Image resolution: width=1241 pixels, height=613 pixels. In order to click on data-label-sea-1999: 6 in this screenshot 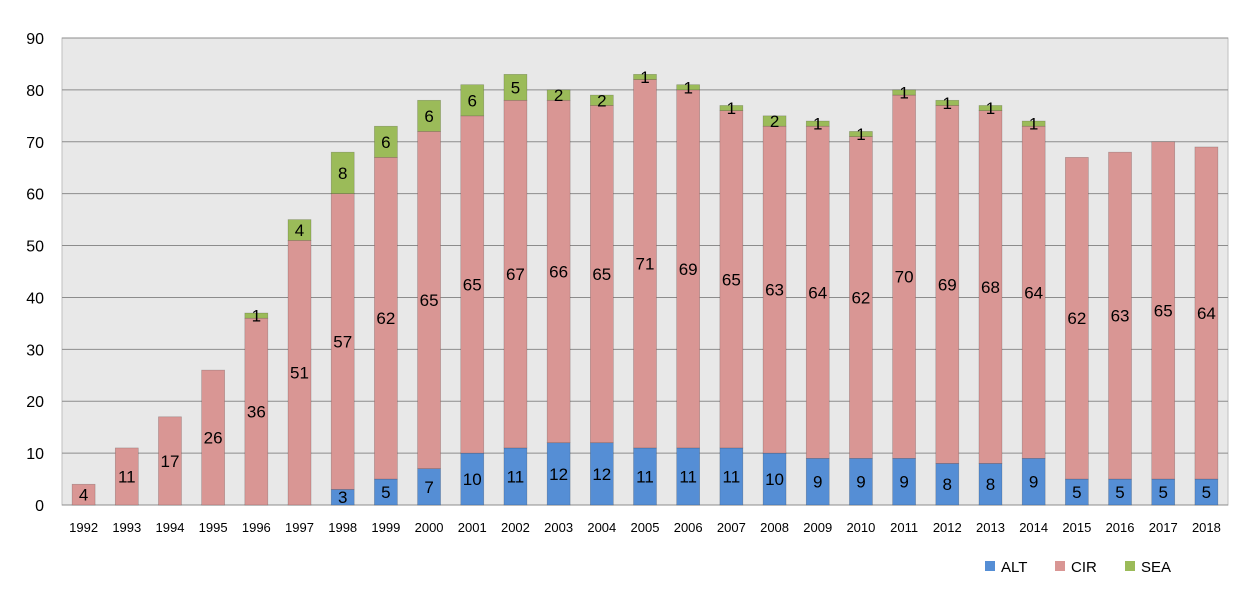, I will do `click(385, 142)`.